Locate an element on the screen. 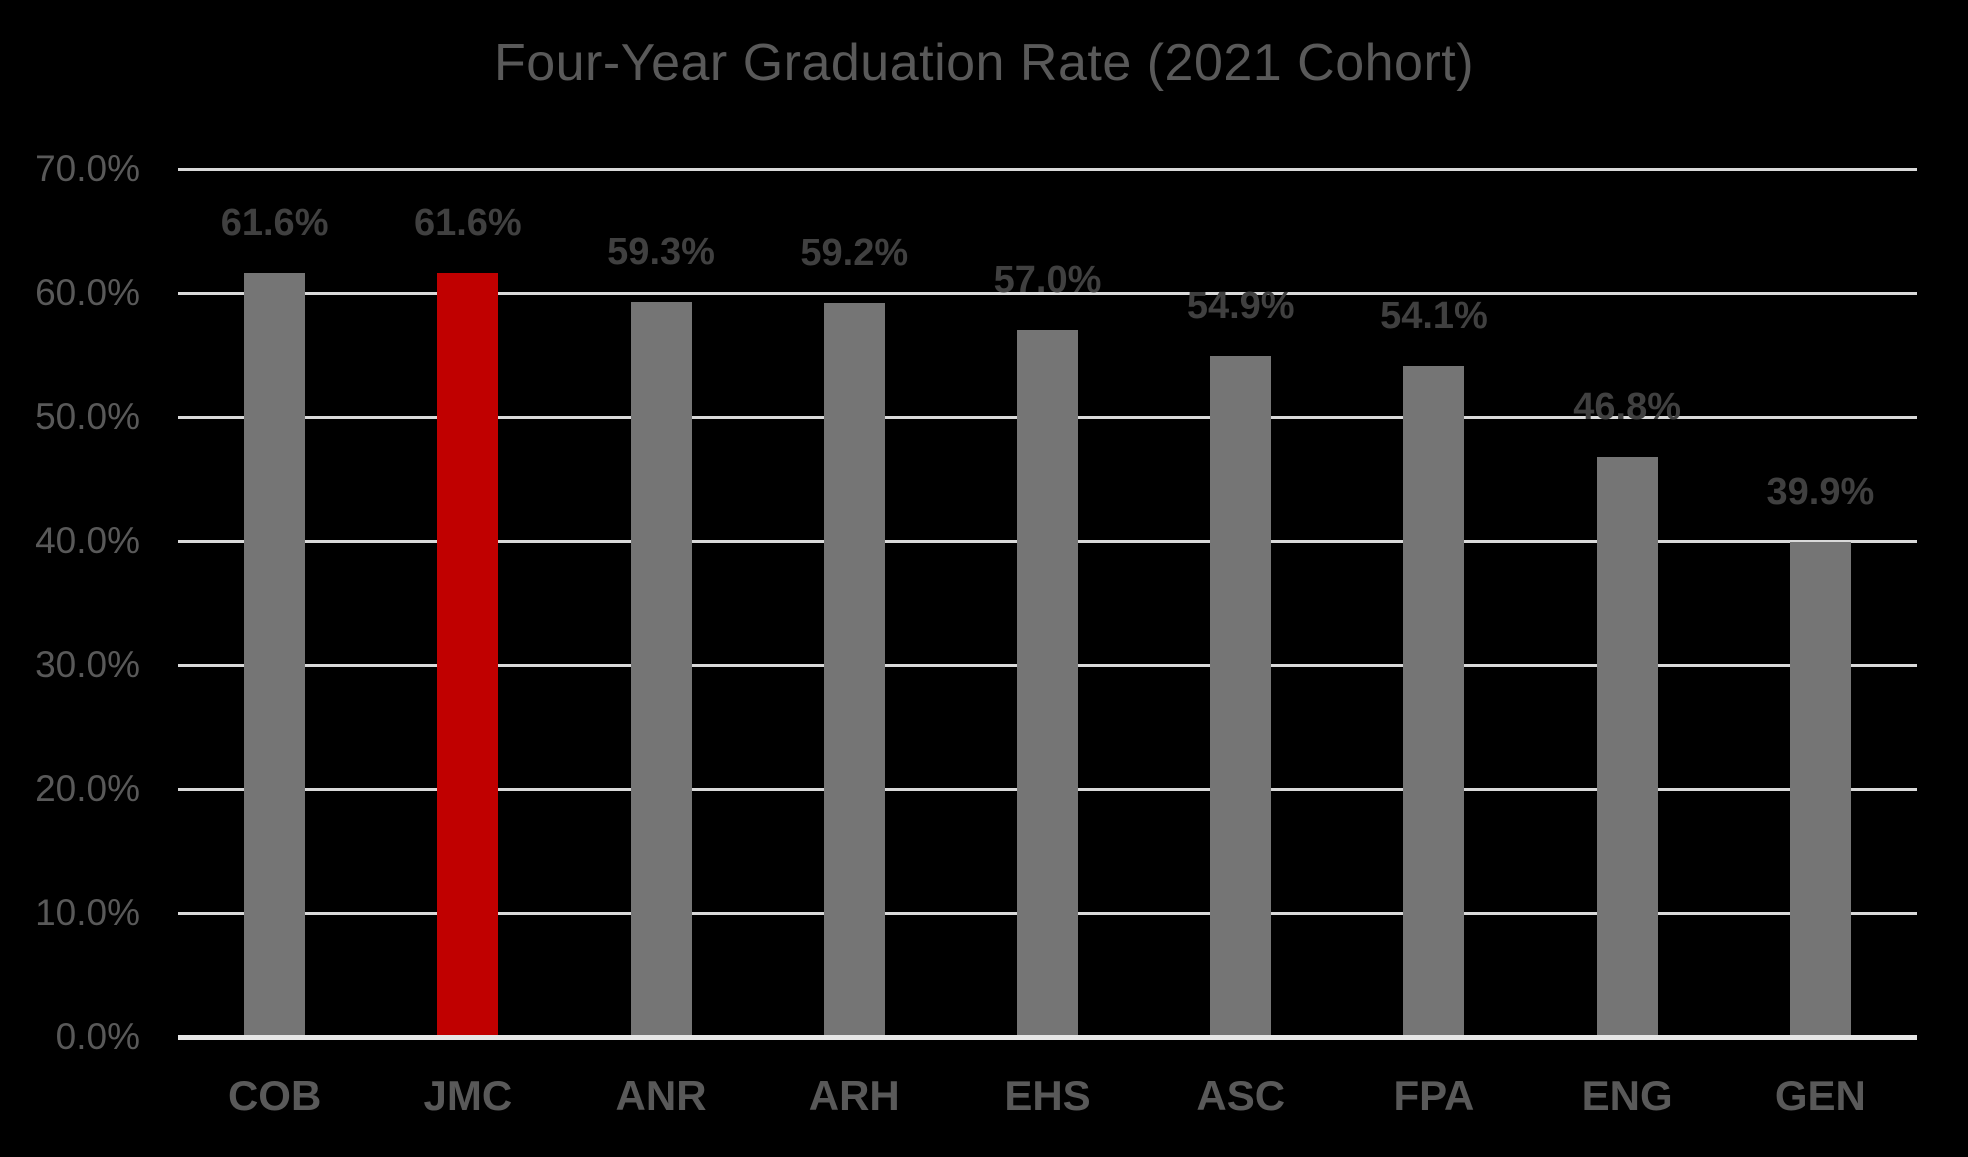 This screenshot has width=1968, height=1157. bar-asc is located at coordinates (1241, 696).